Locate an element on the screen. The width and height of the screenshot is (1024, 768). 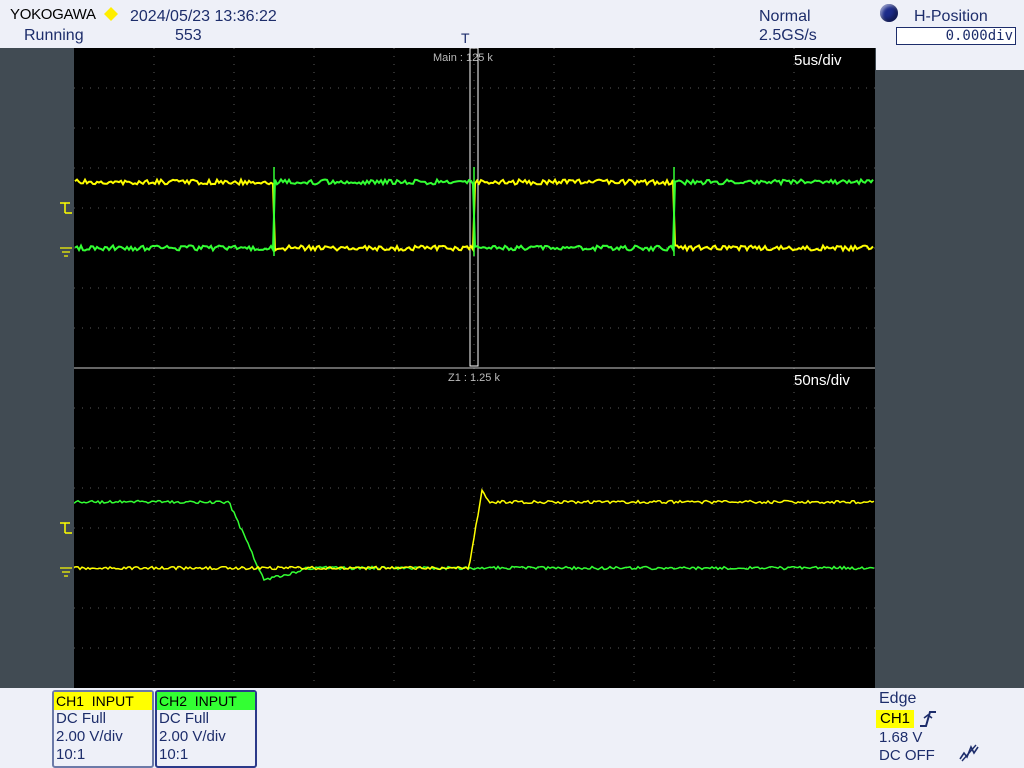
trigger-type: Edge is located at coordinates (897, 699).